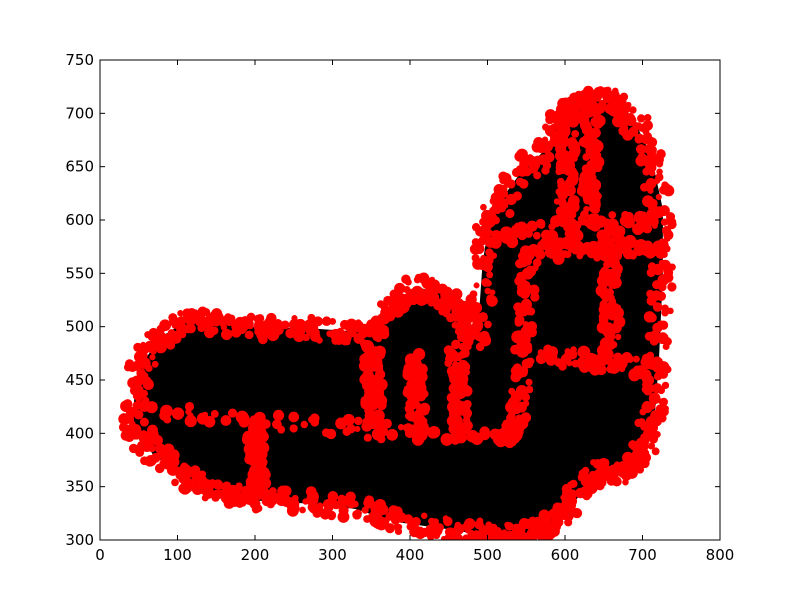 The image size is (800, 600). Describe the element at coordinates (79, 220) in the screenshot. I see `y-tick-label: 600` at that location.